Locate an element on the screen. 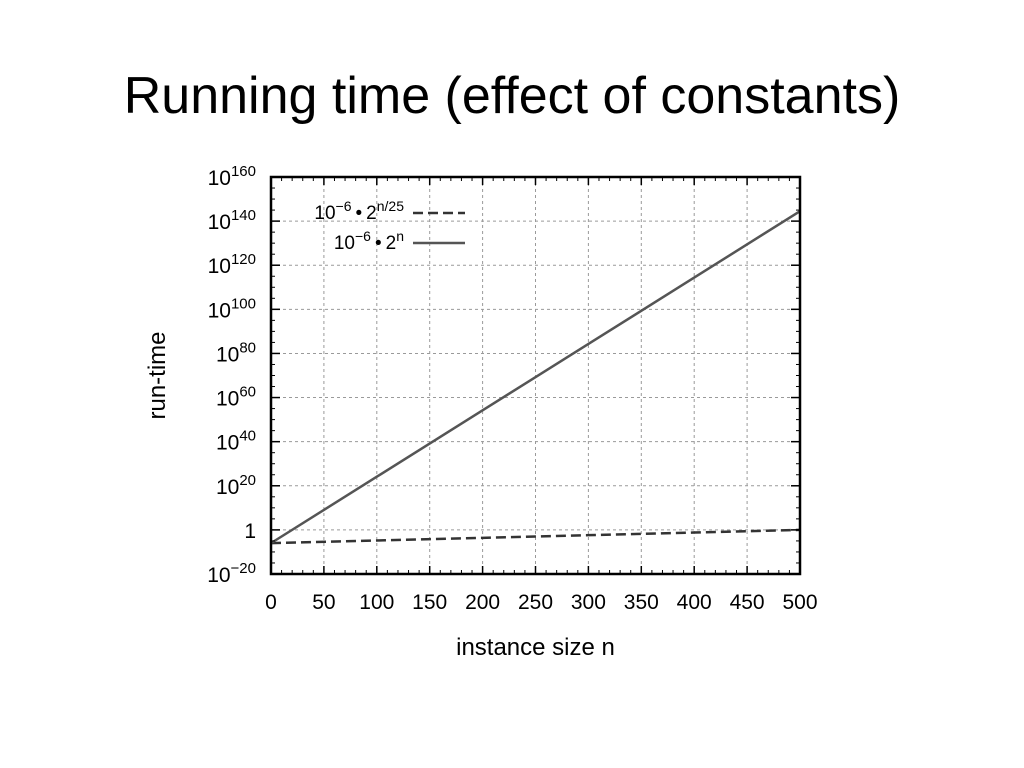 This screenshot has width=1024, height=768. y-tick-base: 1 is located at coordinates (250, 531).